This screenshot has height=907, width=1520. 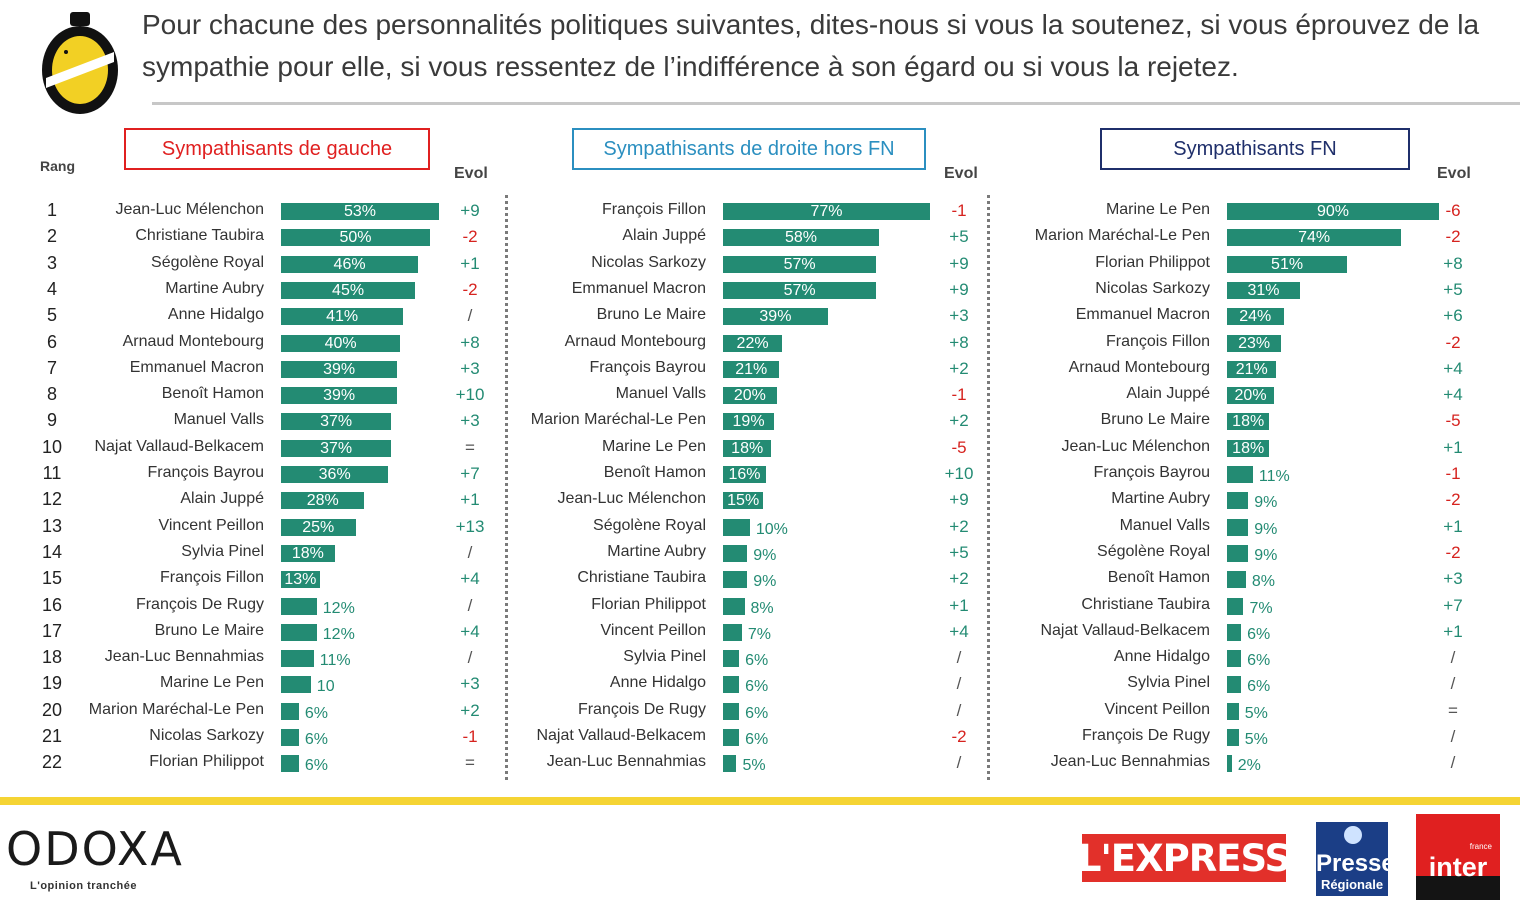 What do you see at coordinates (959, 552) in the screenshot?
I see `evol-value-droite: +5` at bounding box center [959, 552].